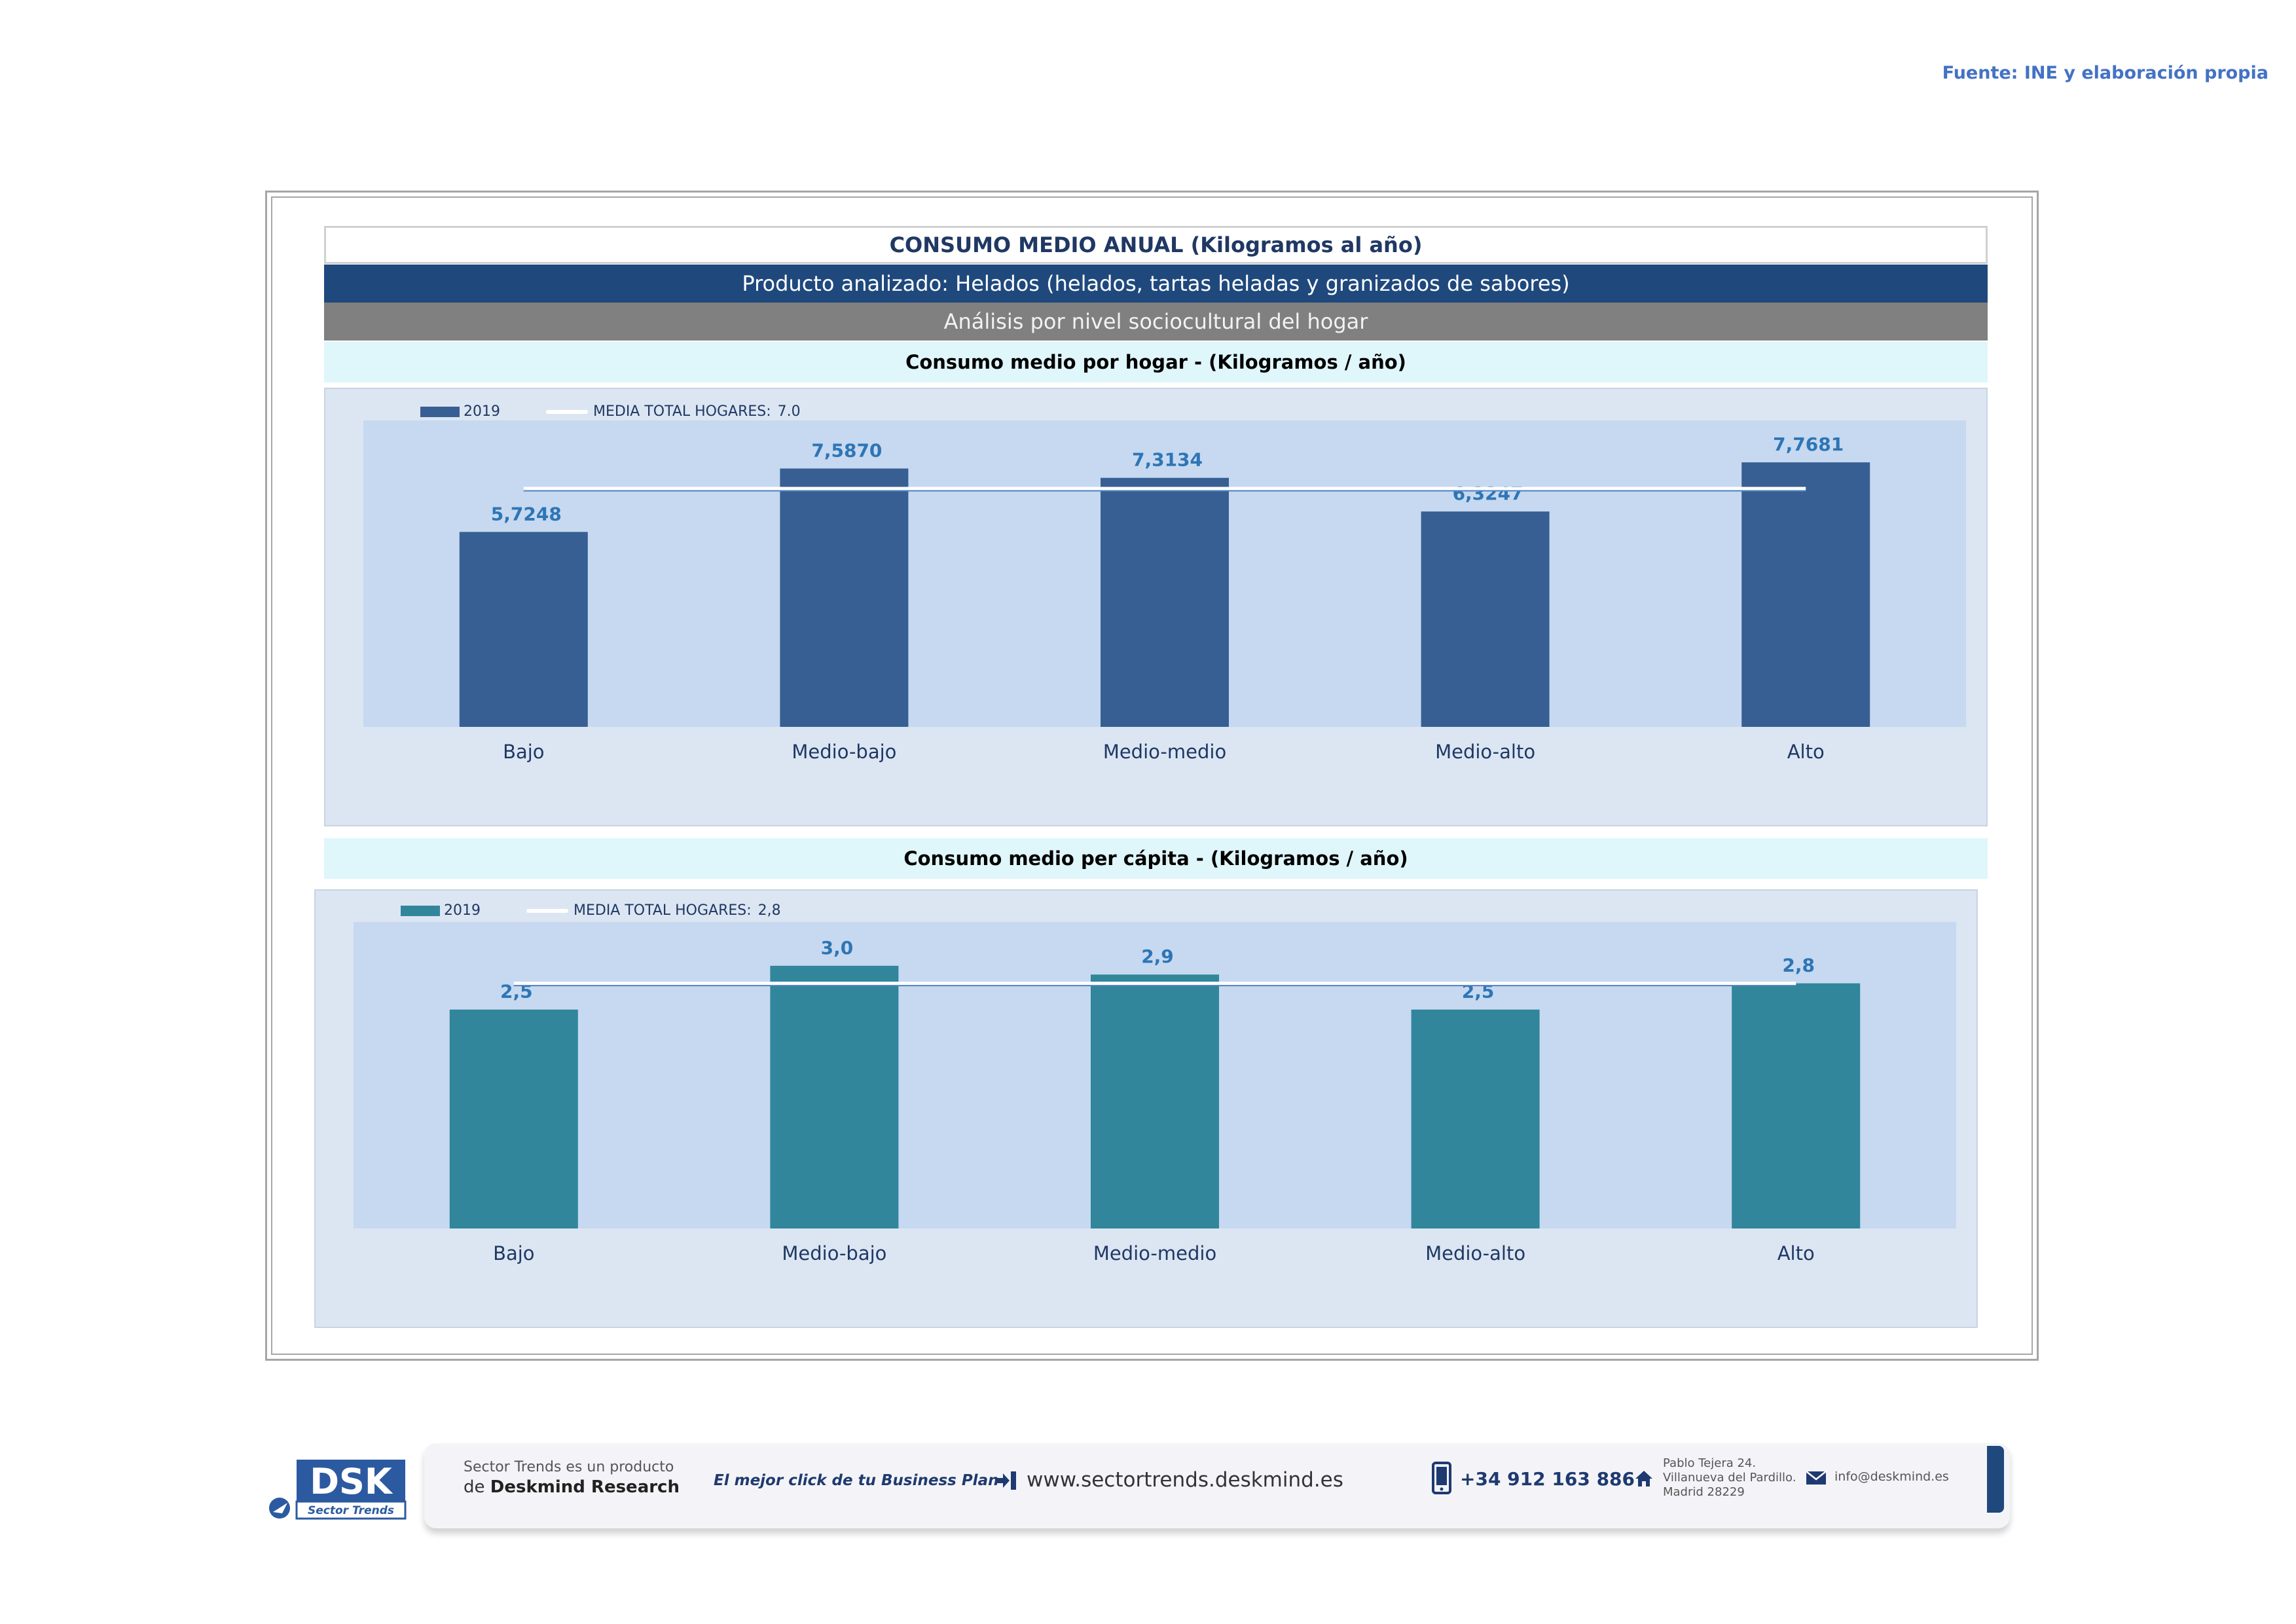  What do you see at coordinates (1891, 1476) in the screenshot?
I see `footer-email: info@deskmind.es` at bounding box center [1891, 1476].